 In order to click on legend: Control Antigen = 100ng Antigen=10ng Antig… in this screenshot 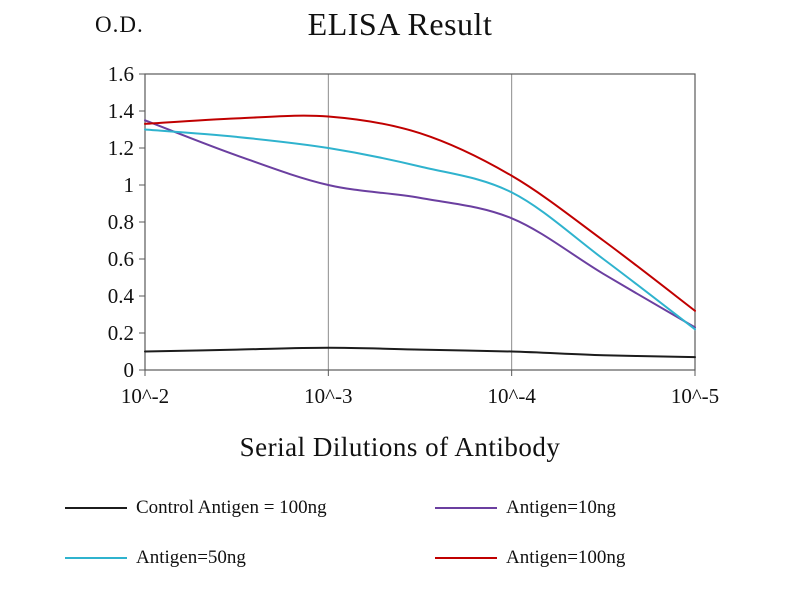, I will do `click(400, 533)`.